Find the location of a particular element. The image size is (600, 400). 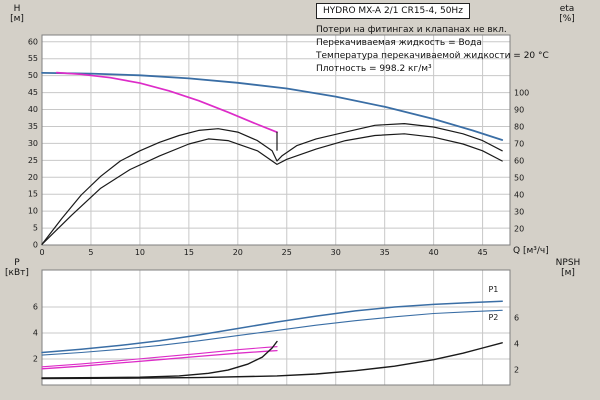

y-left-tick-label: 25 is located at coordinates (33, 160).